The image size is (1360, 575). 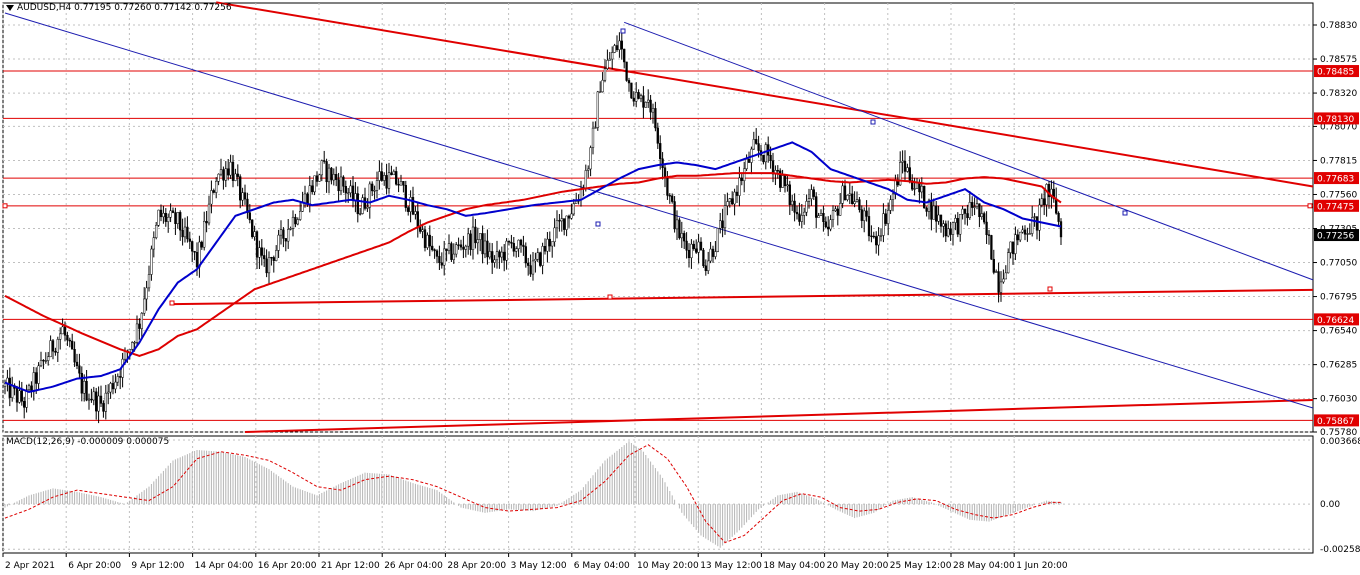 I want to click on current-price-label: 0.77256, so click(x=1335, y=237).